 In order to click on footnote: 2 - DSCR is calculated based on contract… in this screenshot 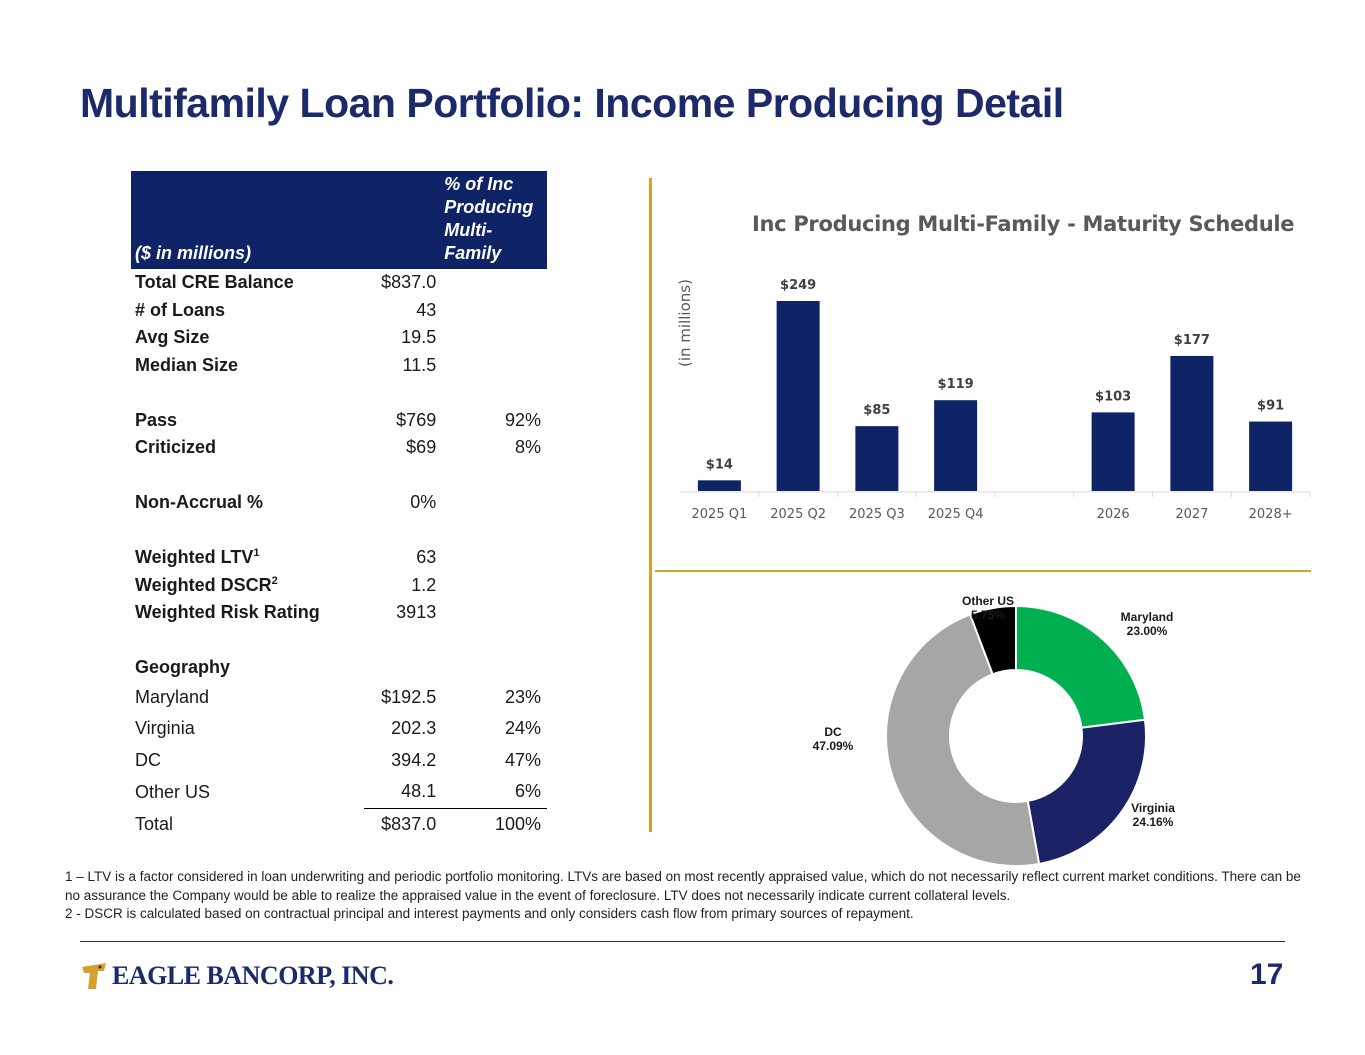, I will do `click(489, 913)`.